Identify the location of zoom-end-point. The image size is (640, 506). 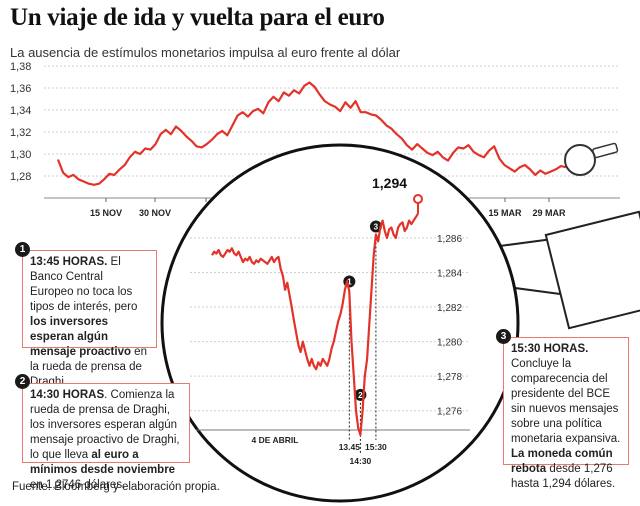
(418, 199).